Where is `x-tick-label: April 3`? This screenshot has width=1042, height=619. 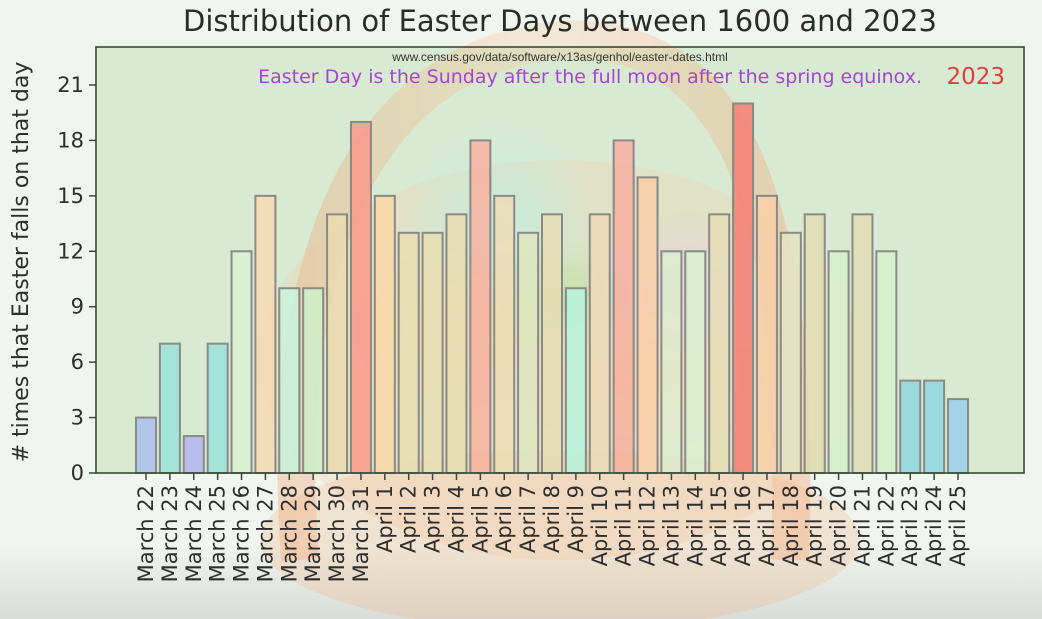 x-tick-label: April 3 is located at coordinates (433, 519).